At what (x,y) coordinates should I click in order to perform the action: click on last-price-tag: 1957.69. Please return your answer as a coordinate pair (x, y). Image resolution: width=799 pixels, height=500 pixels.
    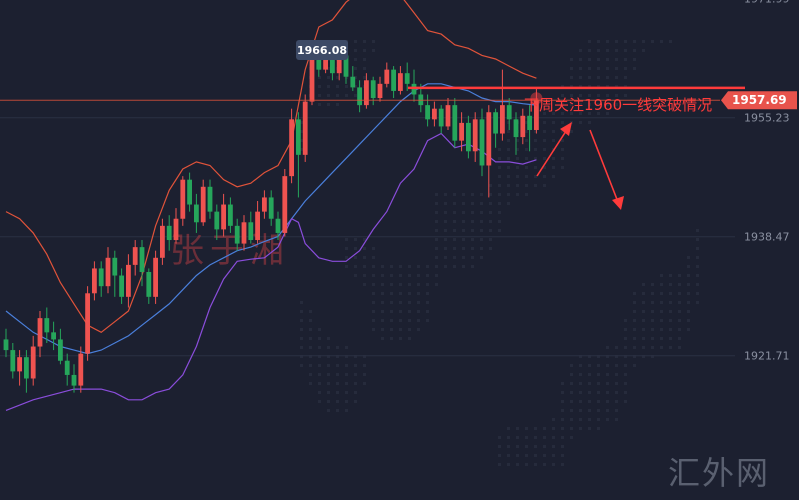
    Looking at the image, I should click on (759, 100).